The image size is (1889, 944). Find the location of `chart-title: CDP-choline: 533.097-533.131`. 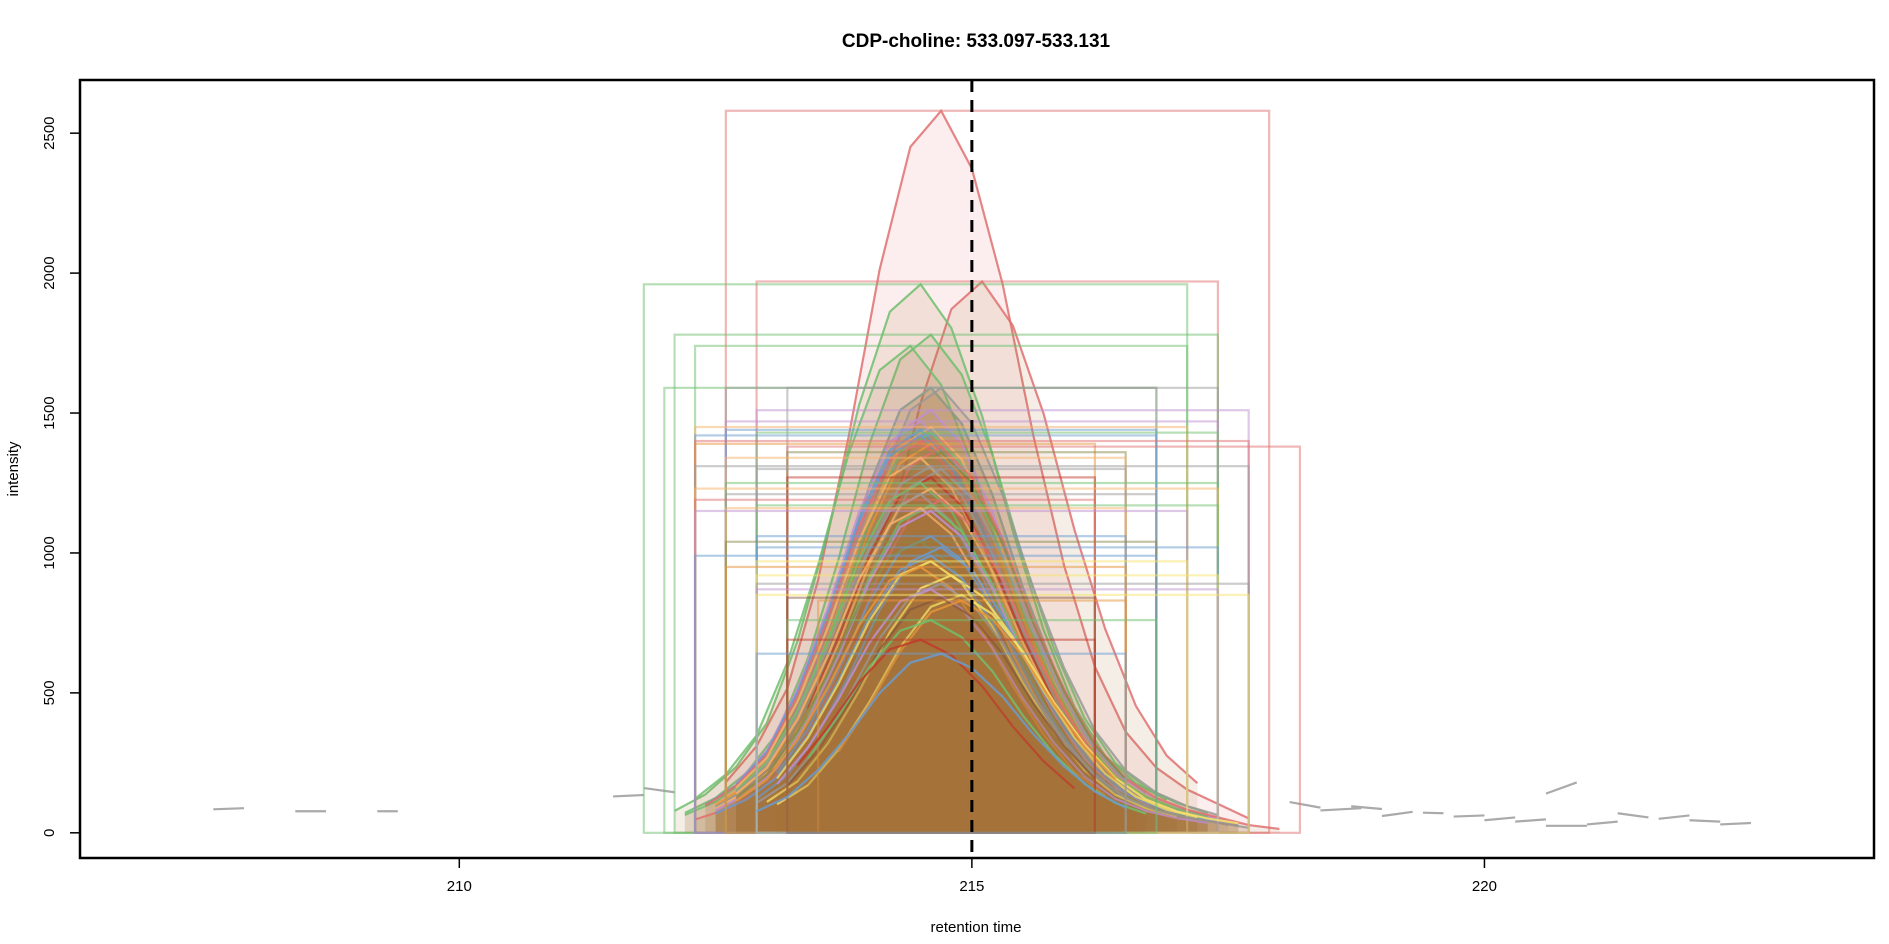

chart-title: CDP-choline: 533.097-533.131 is located at coordinates (976, 41).